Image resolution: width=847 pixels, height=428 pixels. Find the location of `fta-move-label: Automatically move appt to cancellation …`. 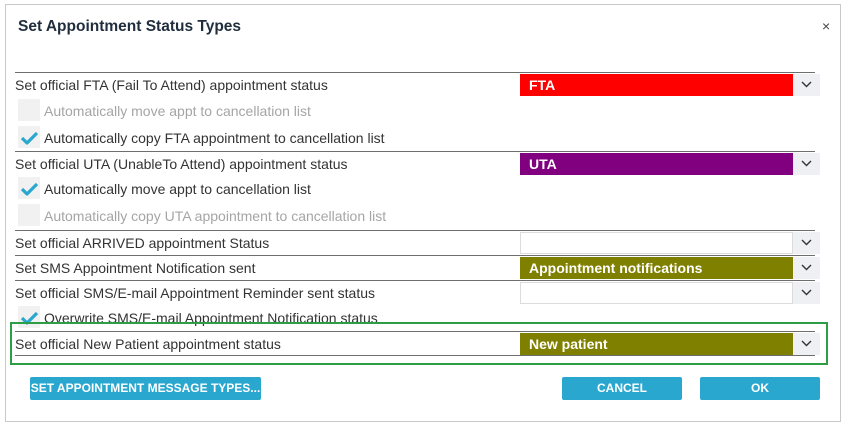

fta-move-label: Automatically move appt to cancellation … is located at coordinates (177, 111).